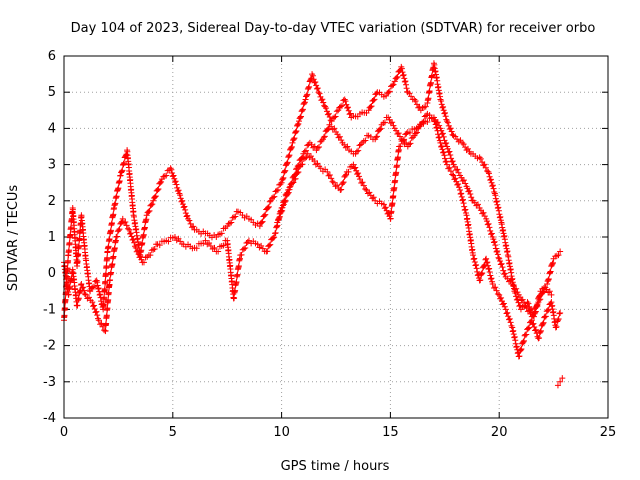  I want to click on y-axis-label: SDTVAR / TECUs, so click(13, 238).